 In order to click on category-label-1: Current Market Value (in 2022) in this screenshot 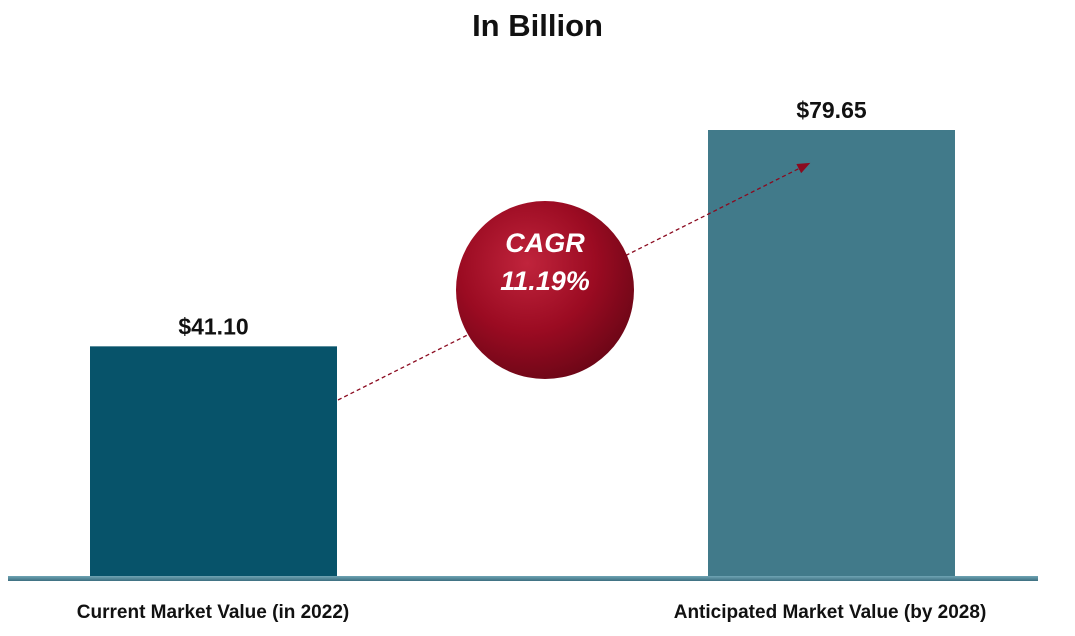, I will do `click(213, 612)`.